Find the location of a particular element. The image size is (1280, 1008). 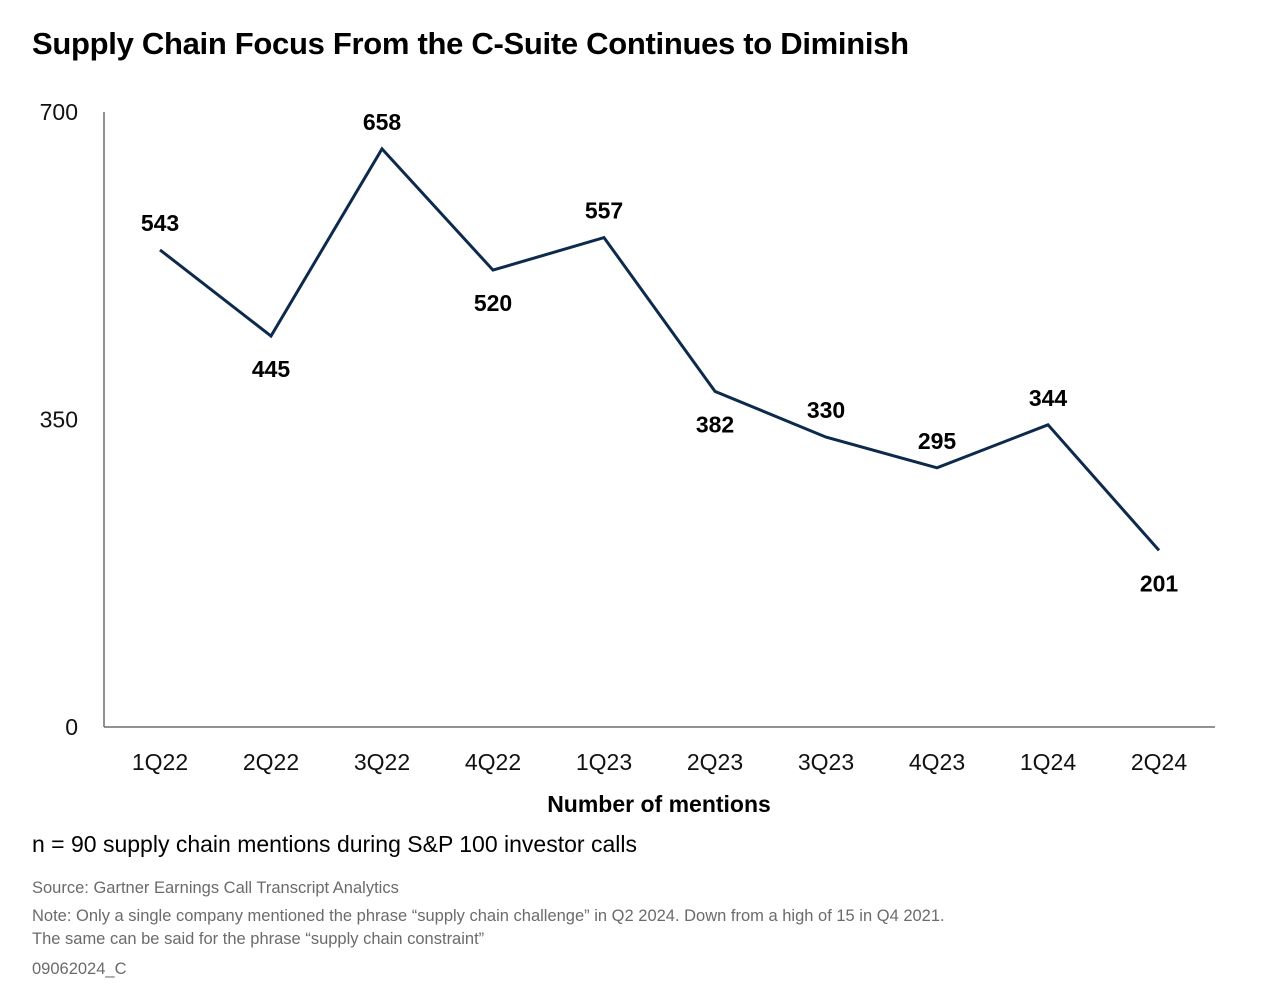

x-tick-label: 1Q23 is located at coordinates (604, 762).